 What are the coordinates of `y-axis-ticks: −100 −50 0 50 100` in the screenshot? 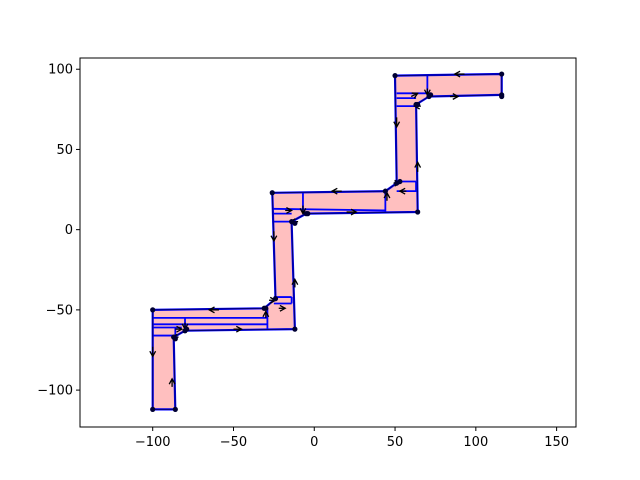 It's located at (58, 231).